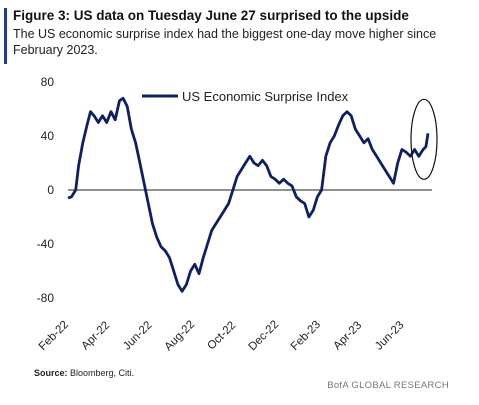  I want to click on y-tick-label: -40, so click(46, 244).